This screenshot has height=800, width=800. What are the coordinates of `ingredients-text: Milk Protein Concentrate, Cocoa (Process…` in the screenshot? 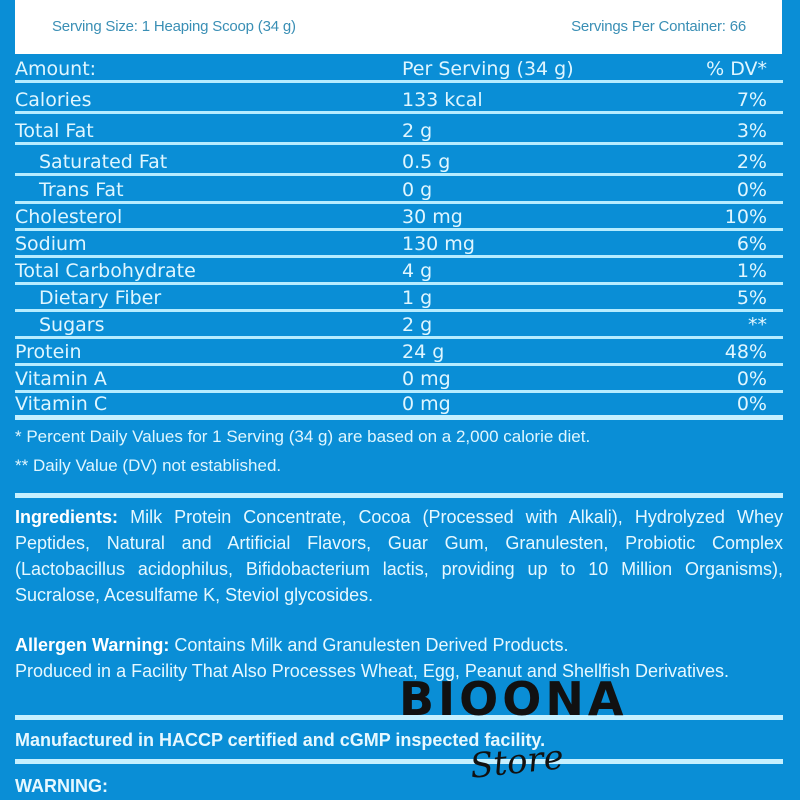 It's located at (399, 556).